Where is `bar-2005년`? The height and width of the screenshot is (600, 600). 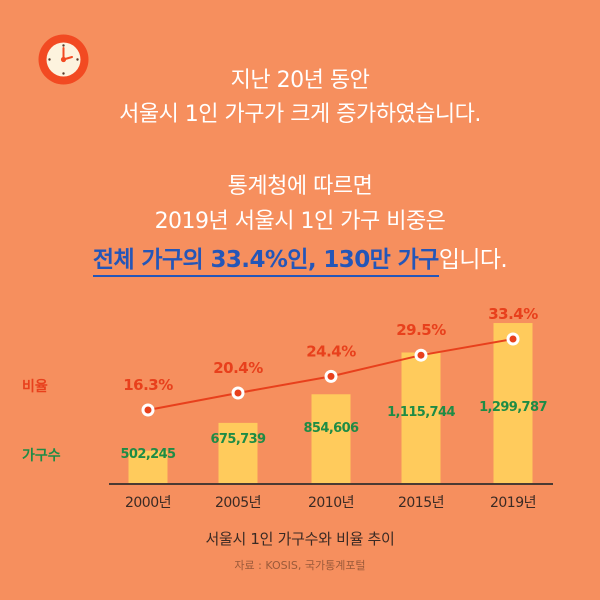 bar-2005년 is located at coordinates (238, 452).